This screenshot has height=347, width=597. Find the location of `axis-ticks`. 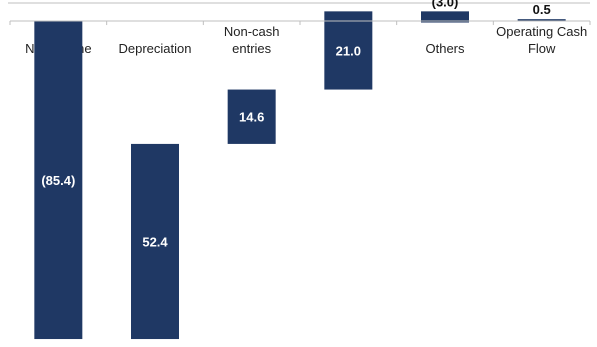

axis-ticks is located at coordinates (300, 23).